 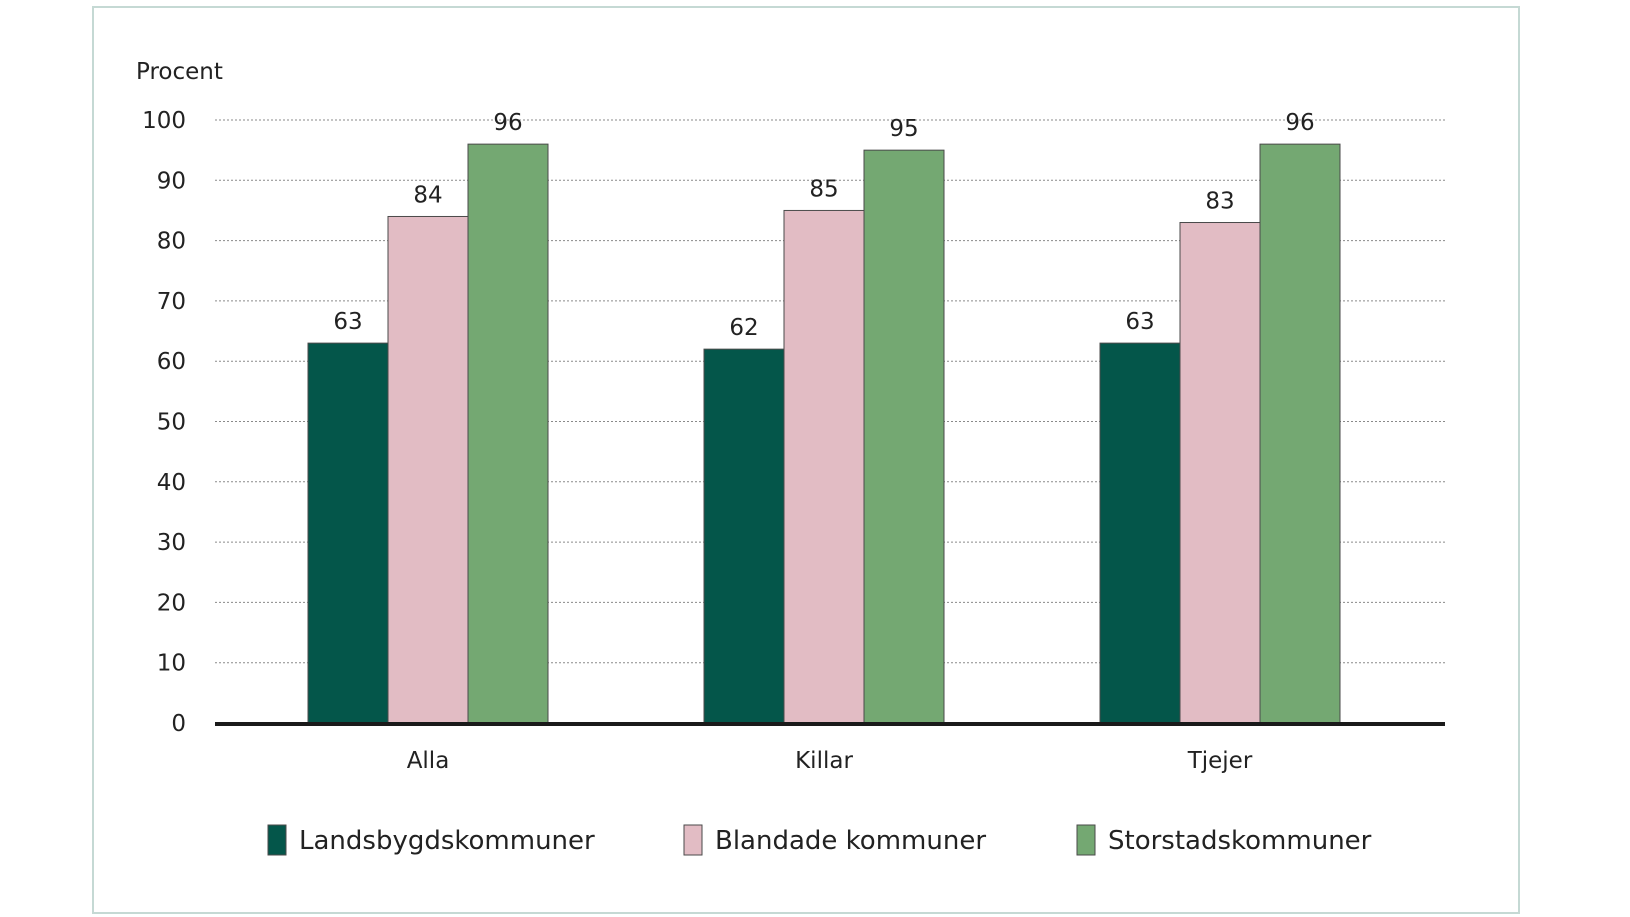 What do you see at coordinates (171, 181) in the screenshot?
I see `y-tick-label: 90` at bounding box center [171, 181].